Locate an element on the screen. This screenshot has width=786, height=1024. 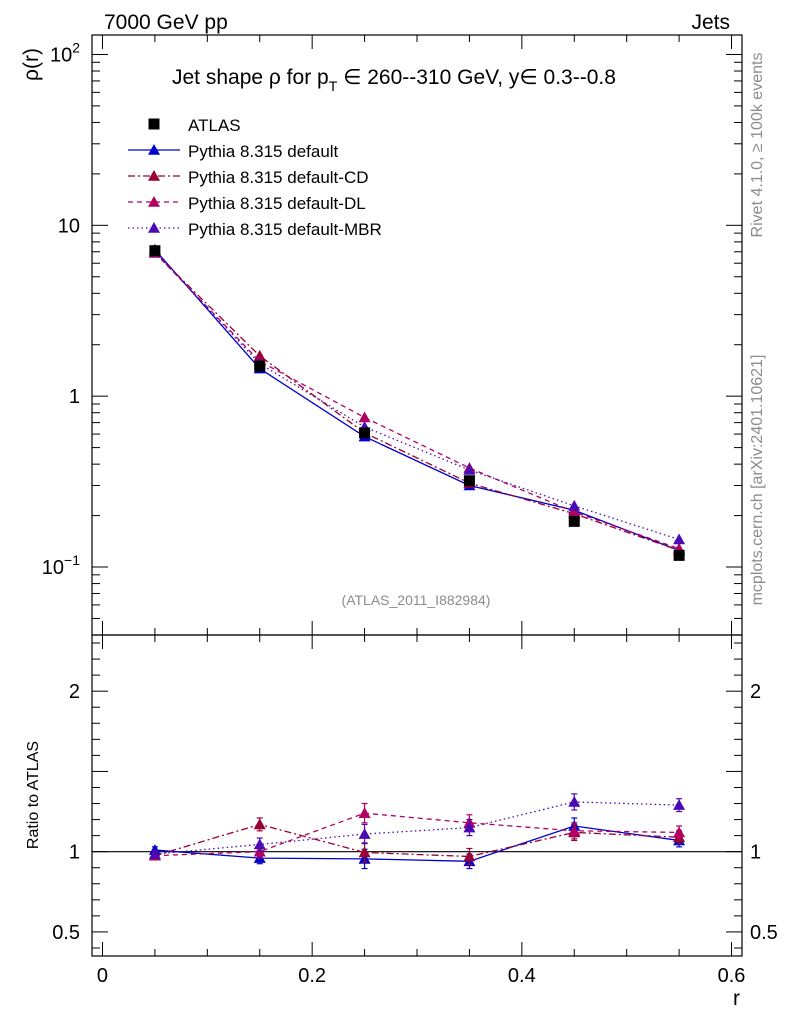
header-left: 7000 GeV pp is located at coordinates (166, 22).